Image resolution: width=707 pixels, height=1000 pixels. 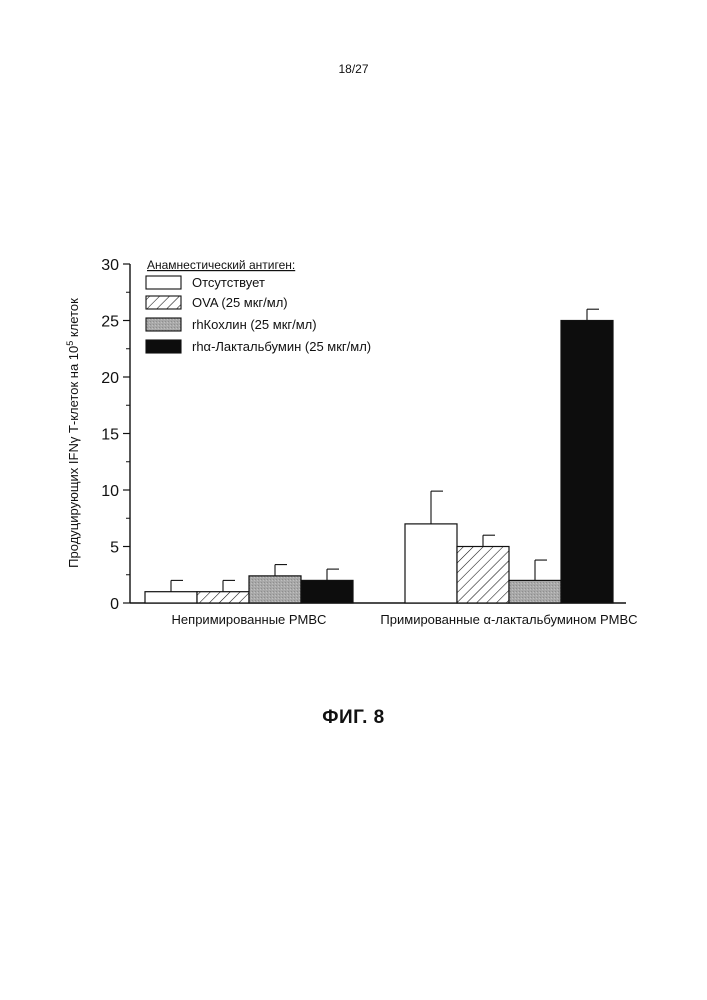 I want to click on y-tick-label: 30, so click(x=110, y=265).